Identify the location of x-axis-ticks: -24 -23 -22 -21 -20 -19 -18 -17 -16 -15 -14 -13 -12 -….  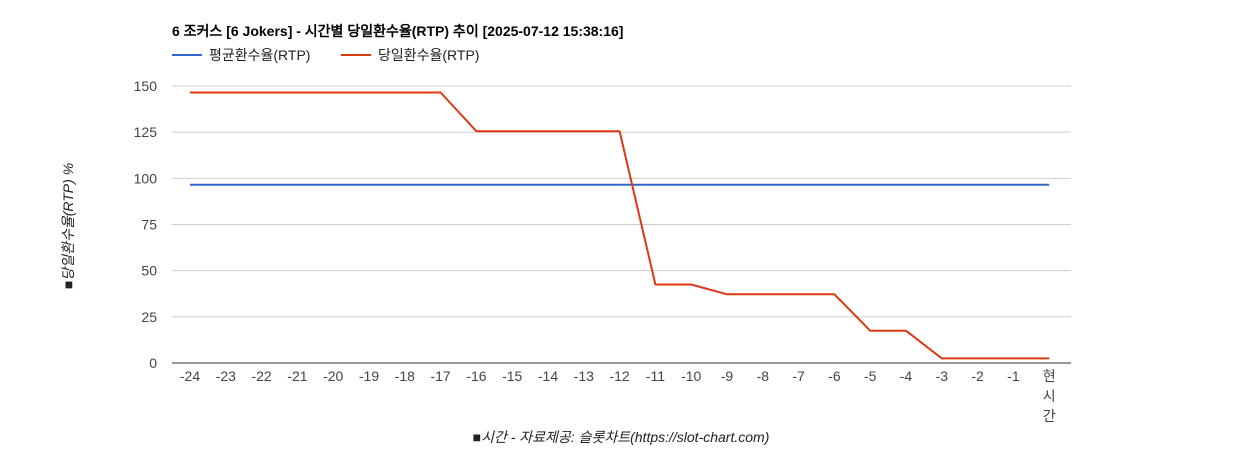
(618, 396).